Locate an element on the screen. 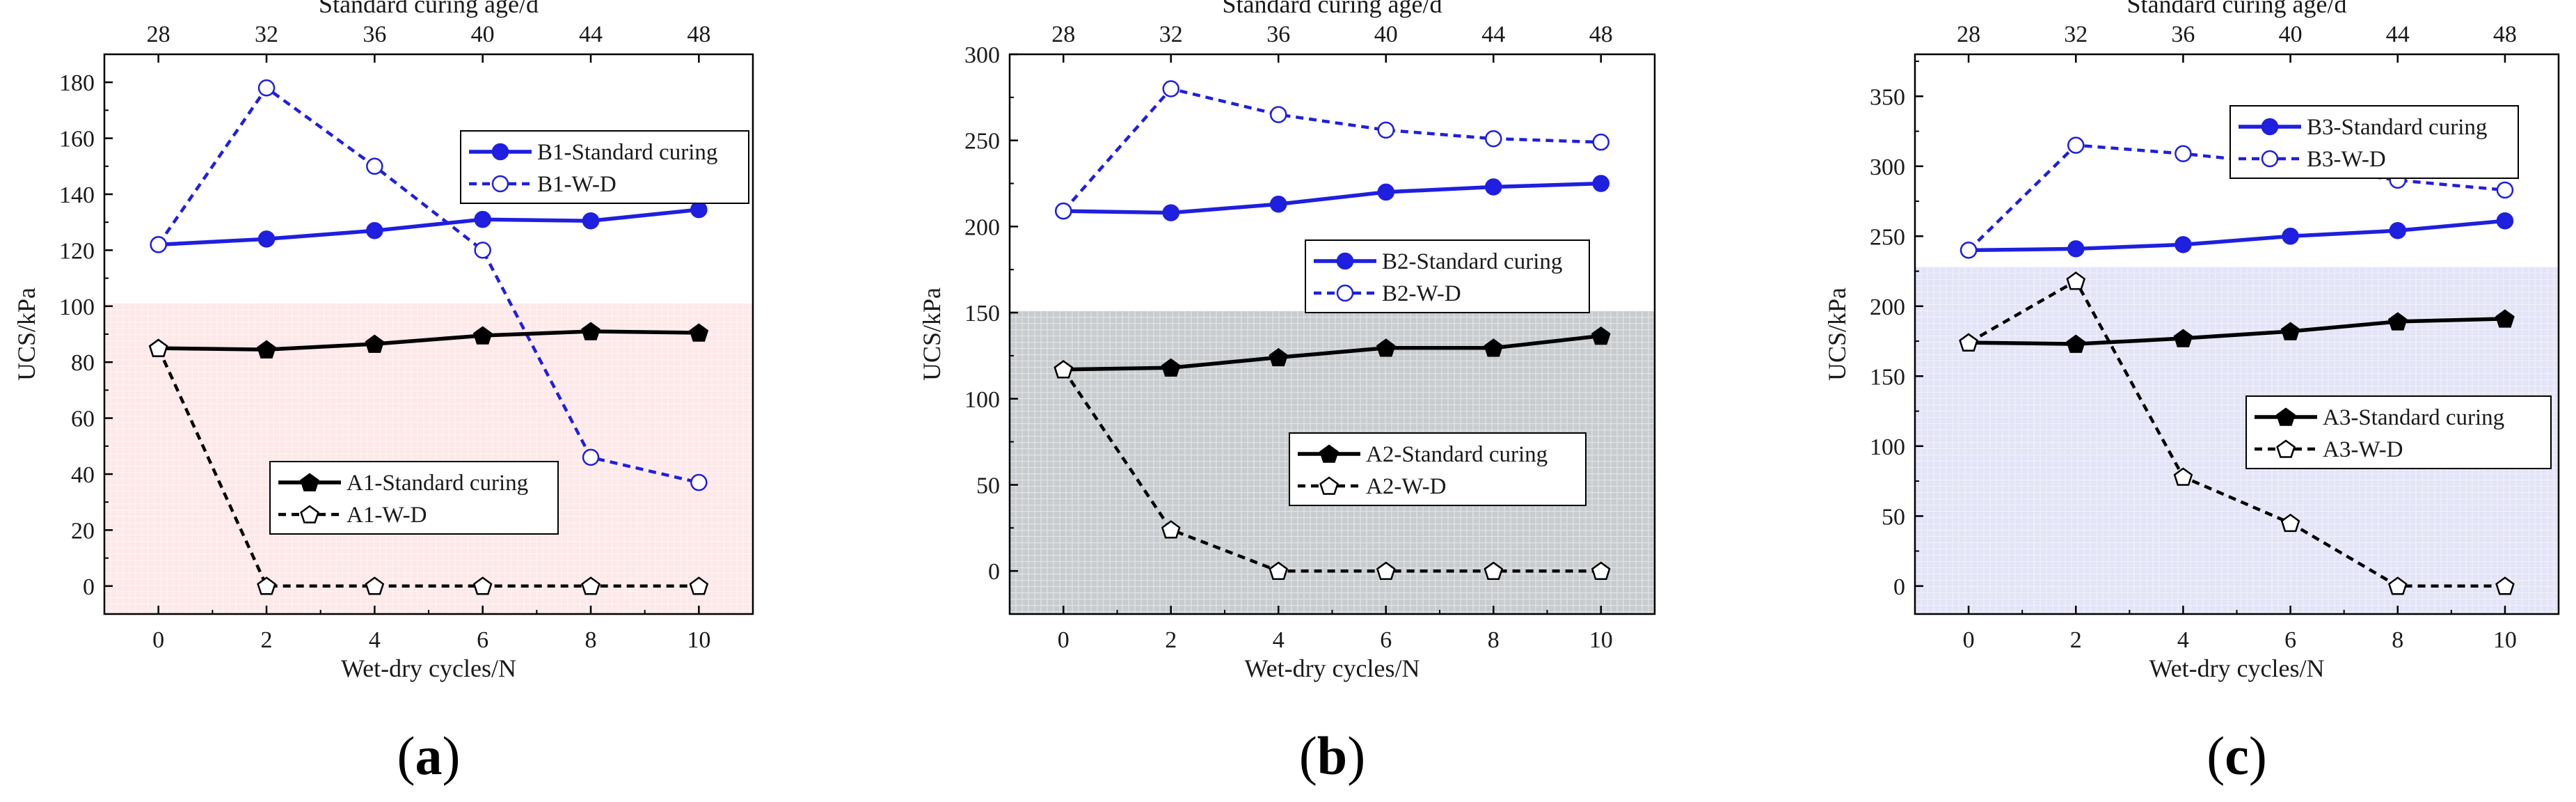 Image resolution: width=2576 pixels, height=802 pixels. y-tick-label: 350 is located at coordinates (1887, 97).